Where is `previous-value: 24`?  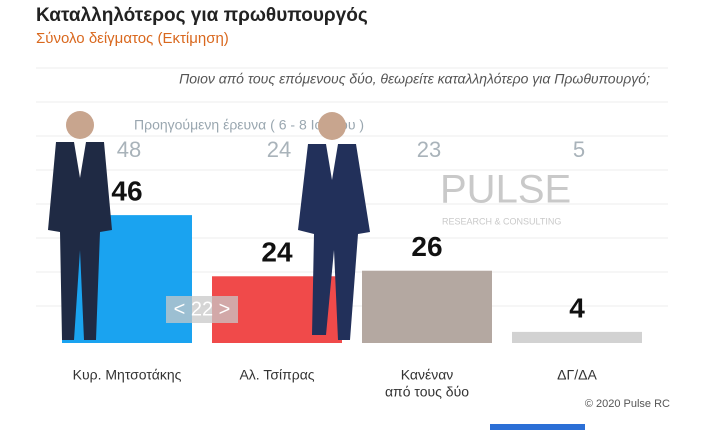
previous-value: 24 is located at coordinates (279, 149).